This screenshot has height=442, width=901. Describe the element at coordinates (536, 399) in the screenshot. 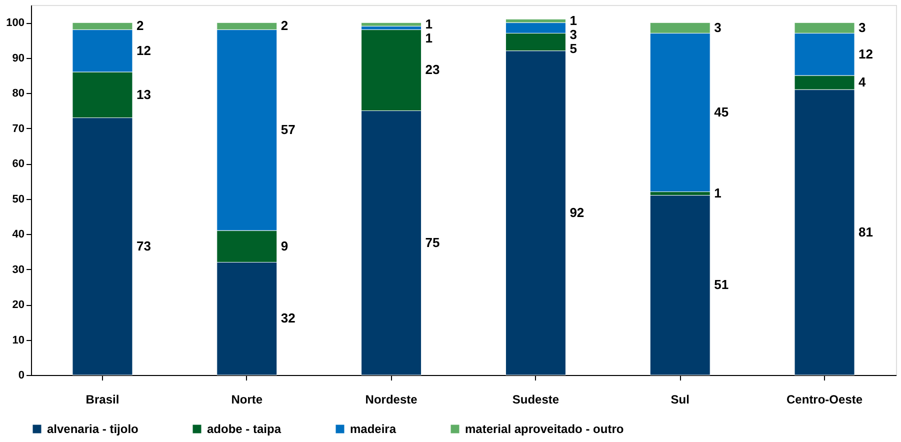

I see `x-tick-label: Sudeste` at that location.